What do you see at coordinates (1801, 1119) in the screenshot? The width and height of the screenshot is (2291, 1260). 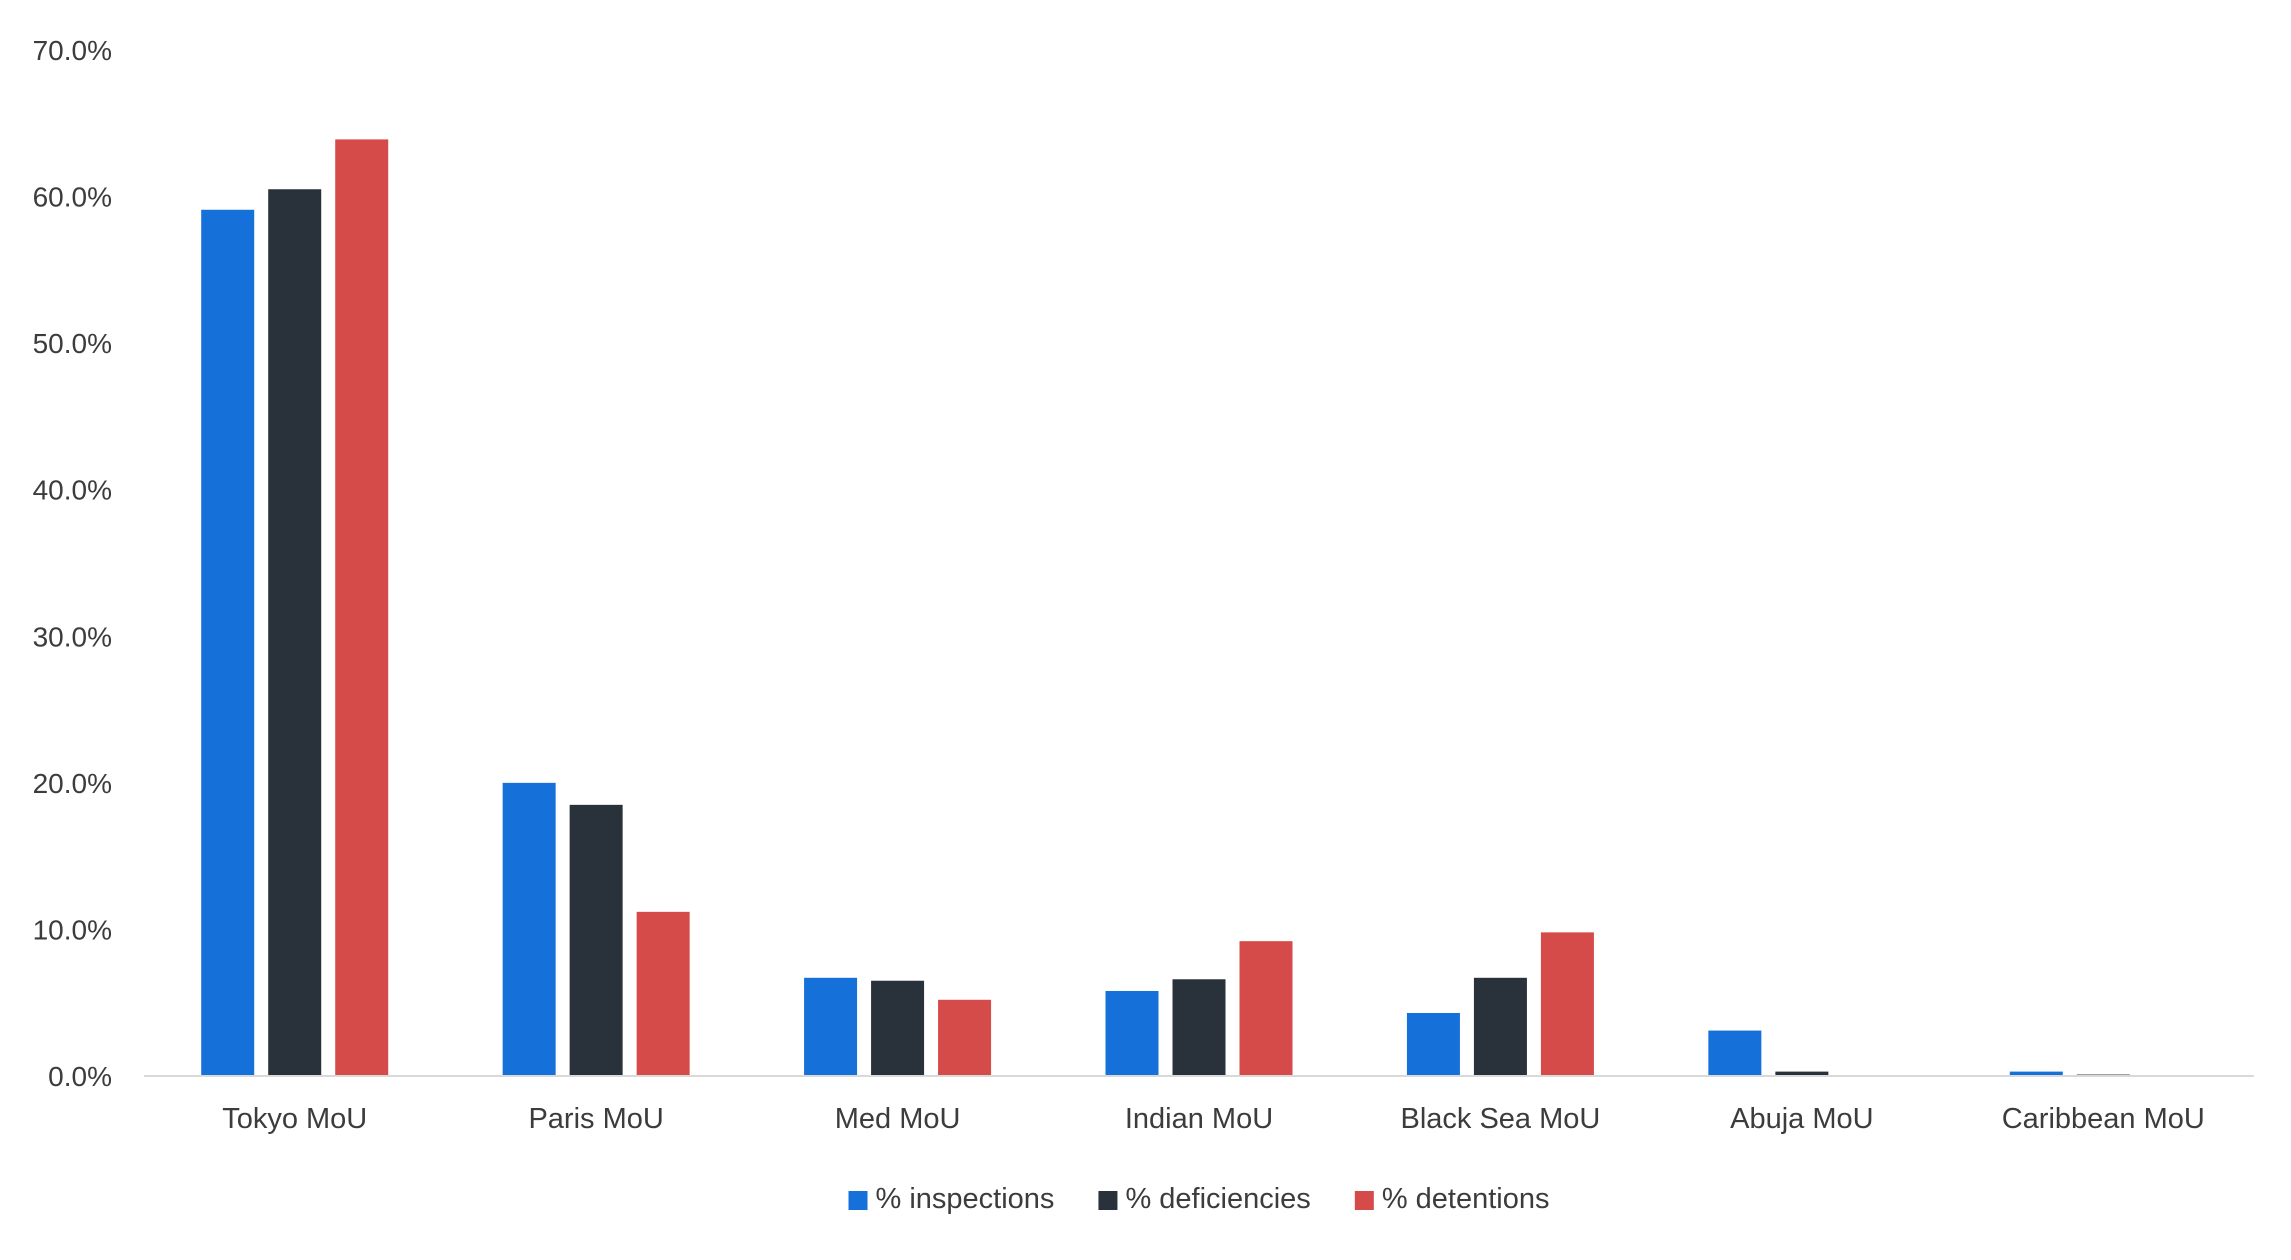 I see `x-tick-label: Abuja MoU` at bounding box center [1801, 1119].